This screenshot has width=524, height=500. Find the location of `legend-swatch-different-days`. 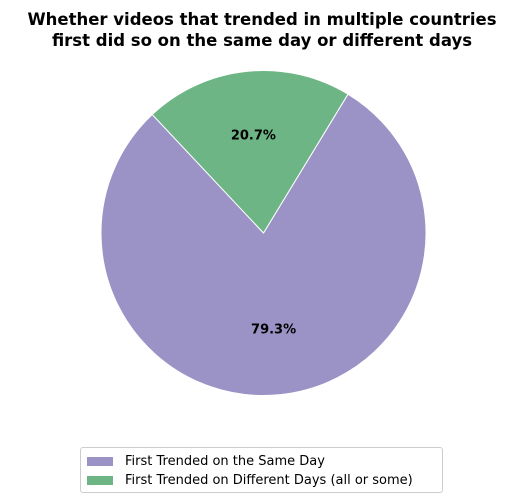

legend-swatch-different-days is located at coordinates (100, 480).